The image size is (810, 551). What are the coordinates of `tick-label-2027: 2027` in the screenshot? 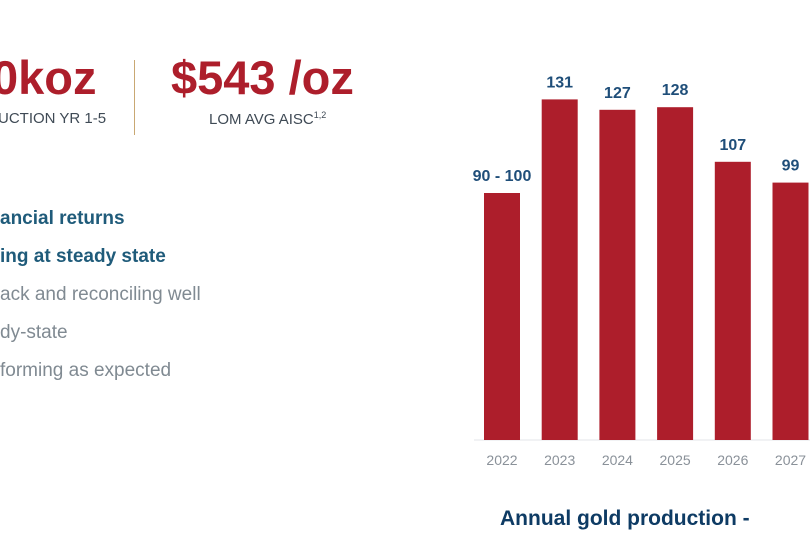 It's located at (790, 460).